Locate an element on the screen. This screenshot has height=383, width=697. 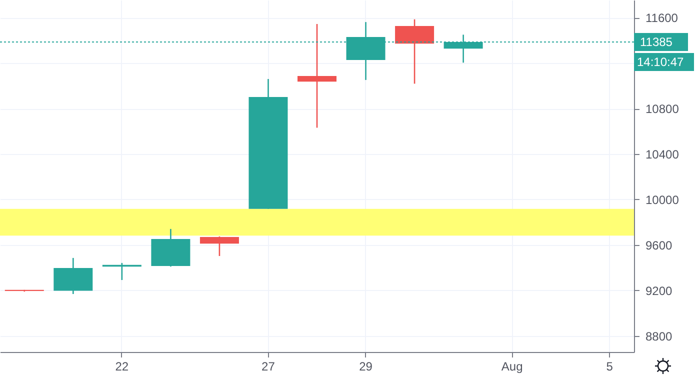
ref-line-label: 11385 is located at coordinates (656, 41).